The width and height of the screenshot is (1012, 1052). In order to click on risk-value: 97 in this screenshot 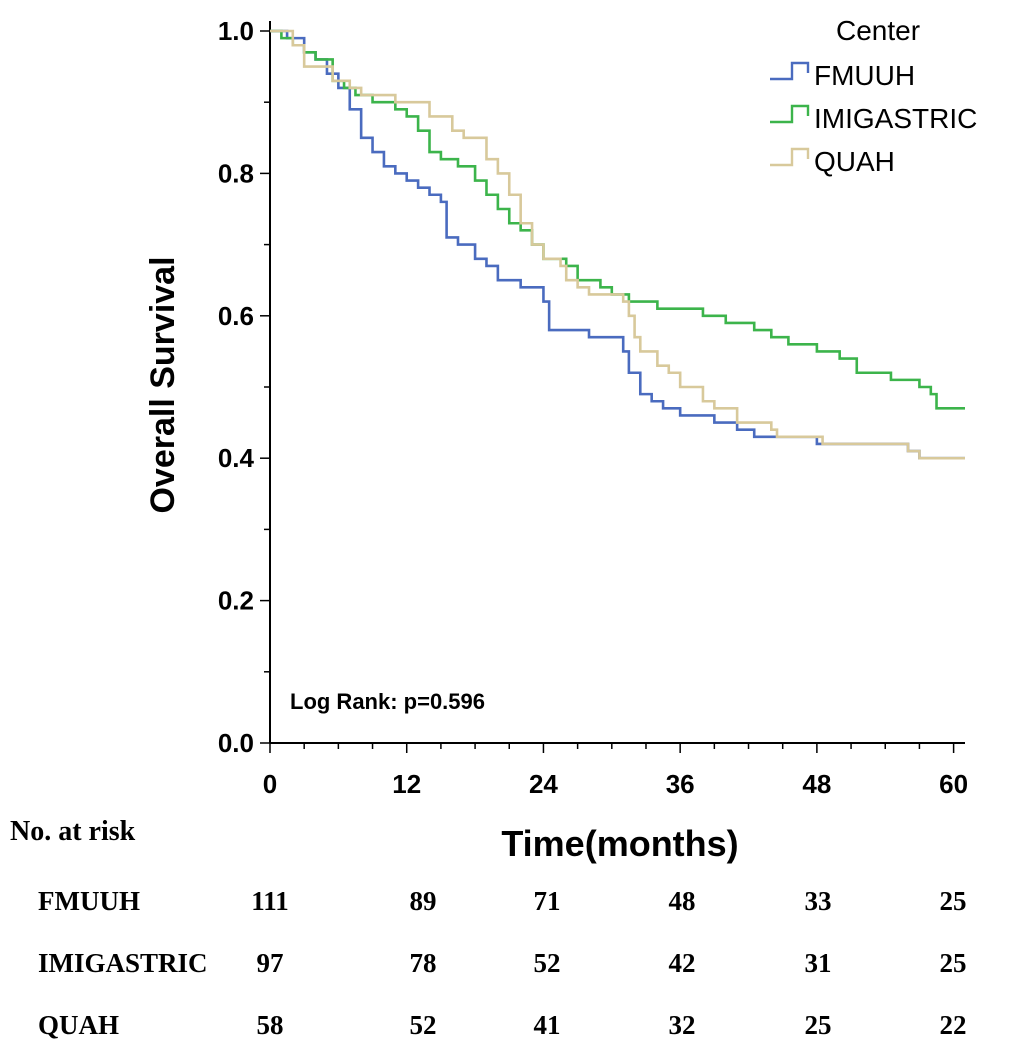, I will do `click(270, 963)`.